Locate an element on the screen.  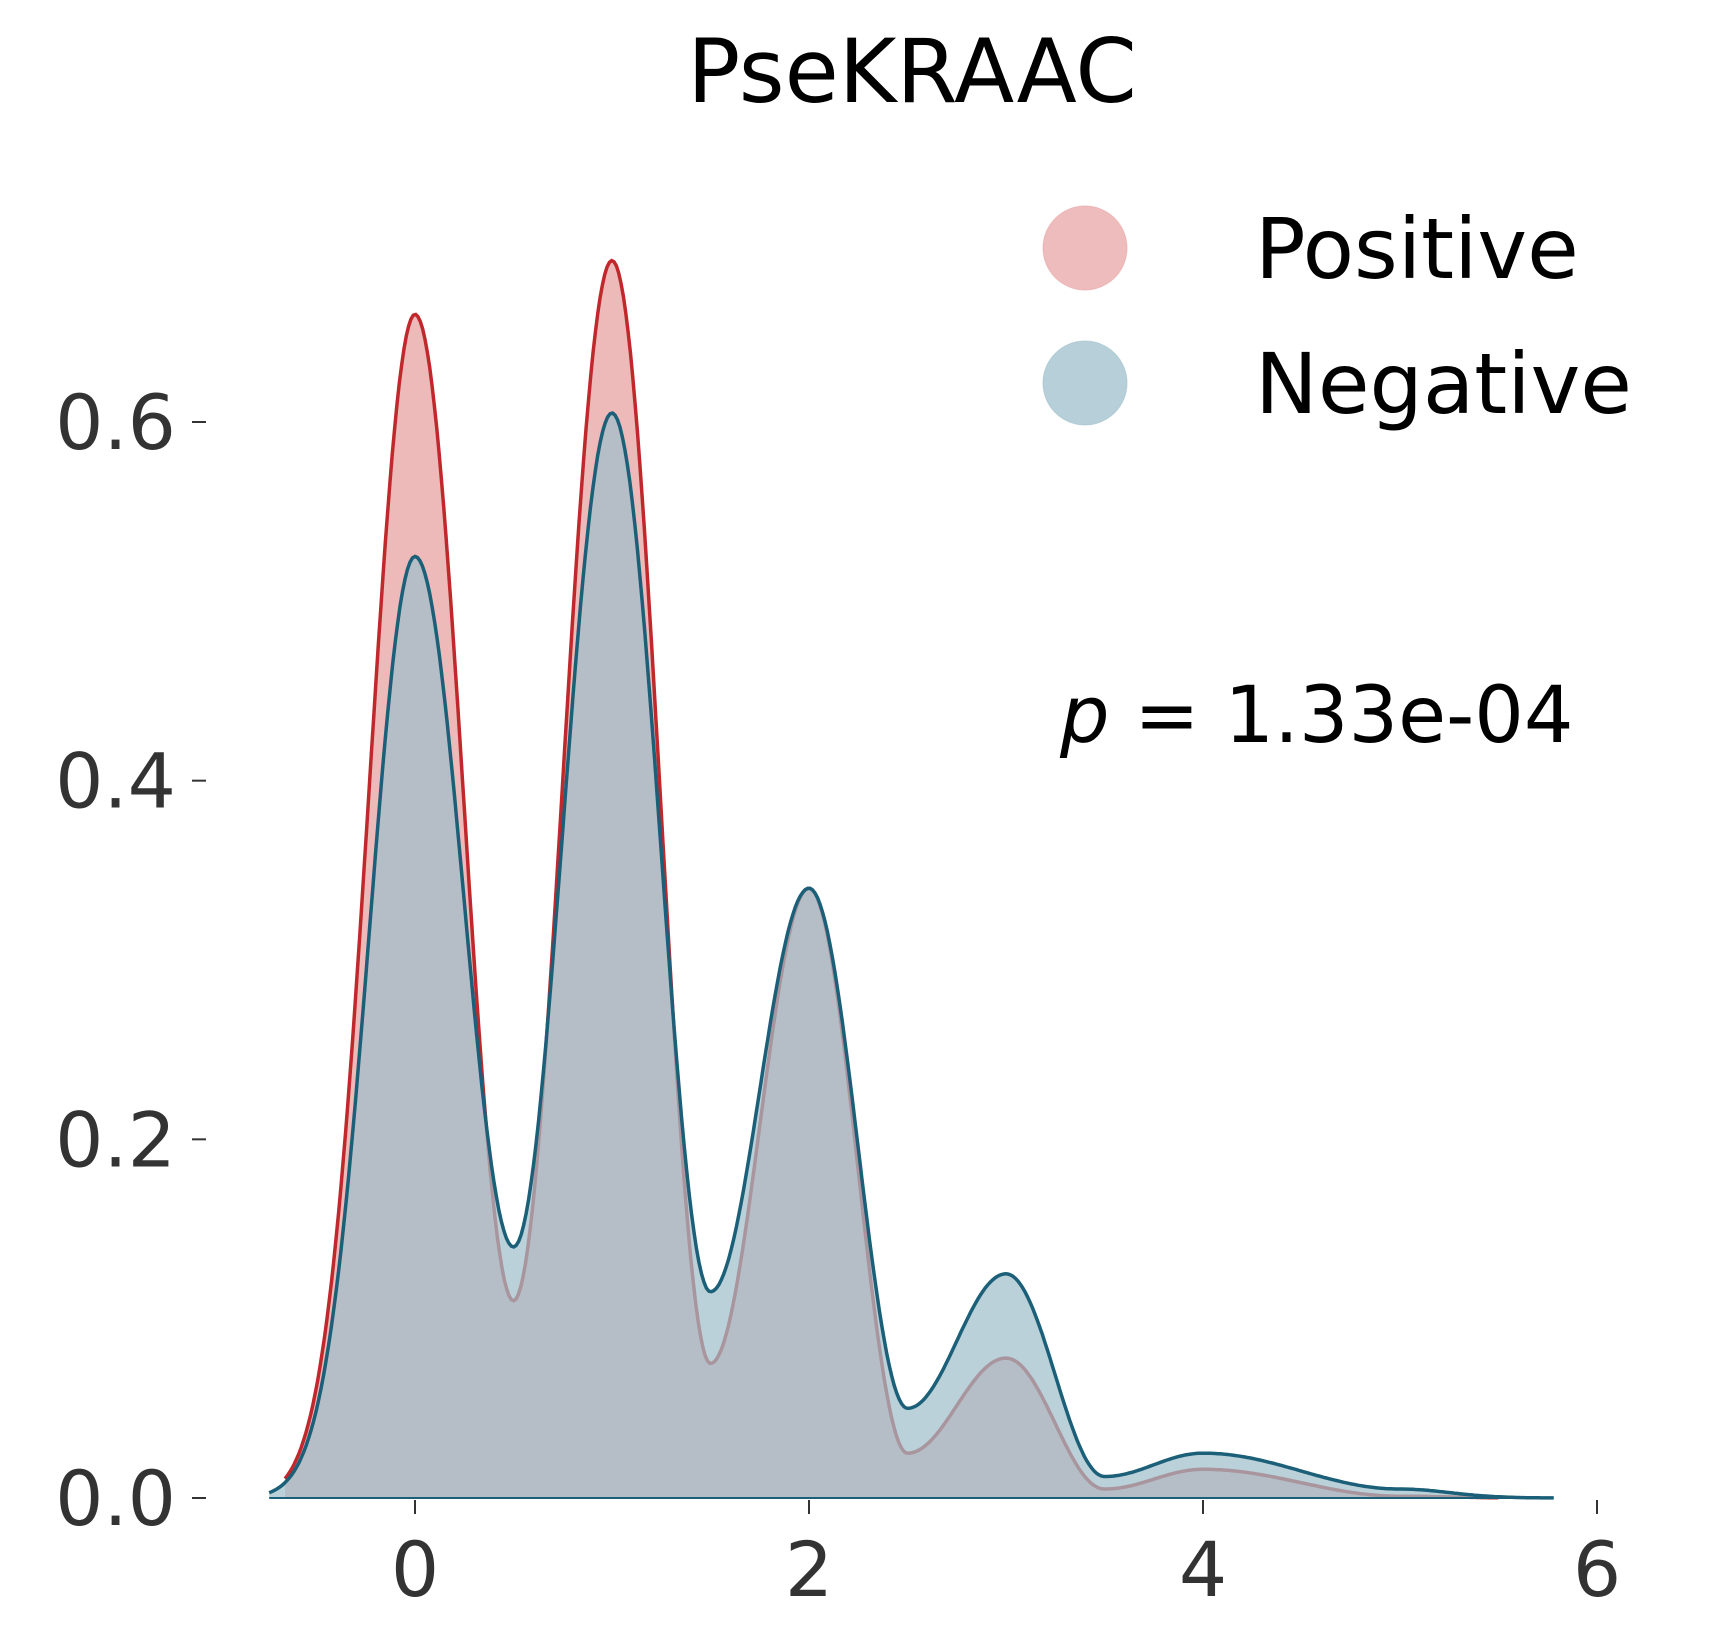
y-axis: 0.0 0.2 0.4 0.6 is located at coordinates (130, 960).